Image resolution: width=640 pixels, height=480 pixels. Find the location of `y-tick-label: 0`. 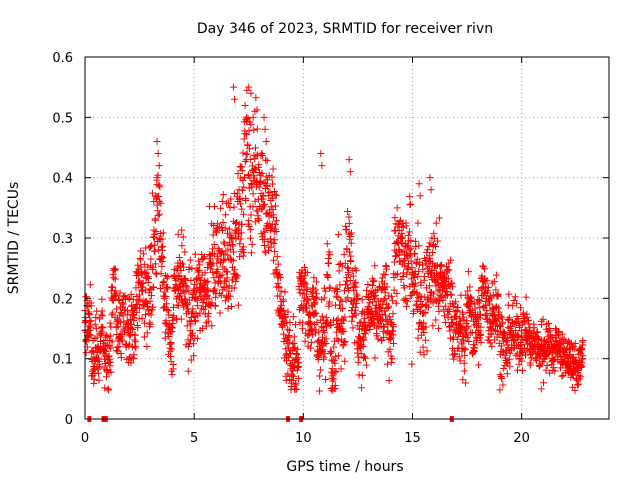

y-tick-label: 0 is located at coordinates (69, 420).